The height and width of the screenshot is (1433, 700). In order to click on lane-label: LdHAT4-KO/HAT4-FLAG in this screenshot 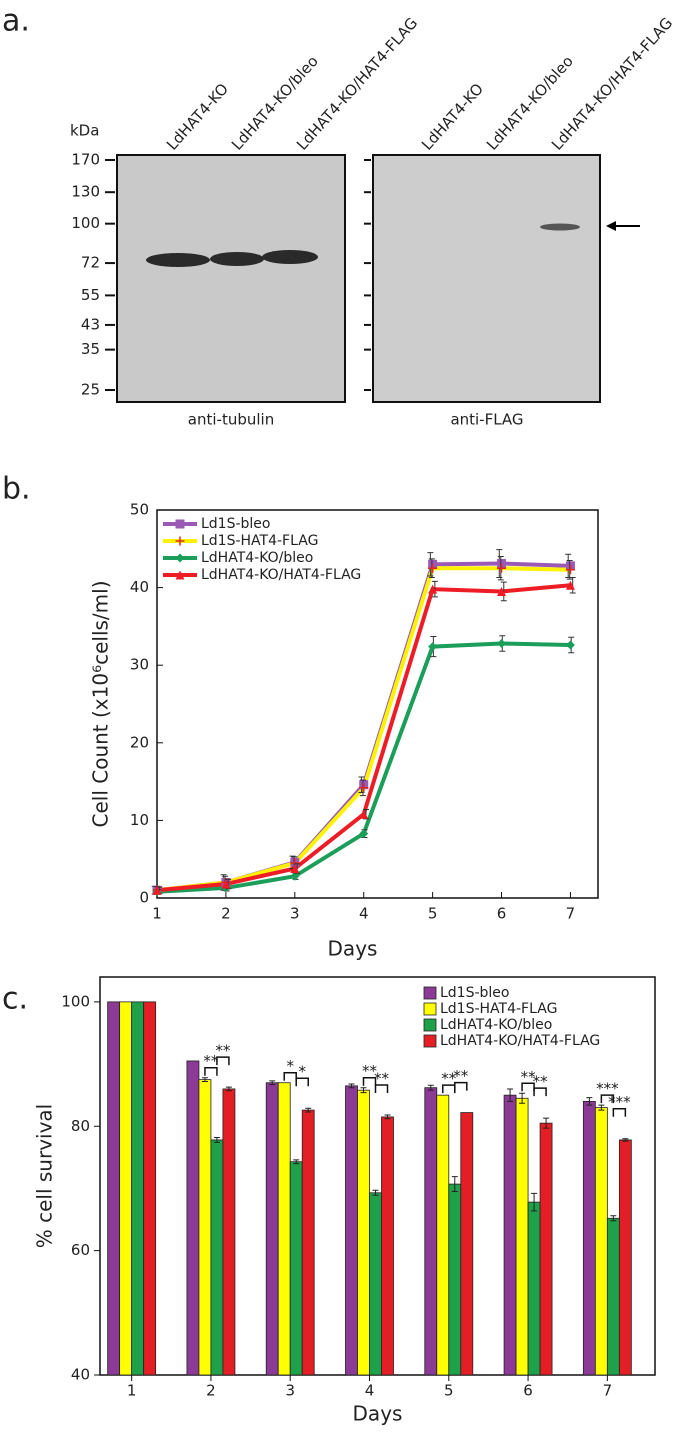, I will do `click(612, 84)`.